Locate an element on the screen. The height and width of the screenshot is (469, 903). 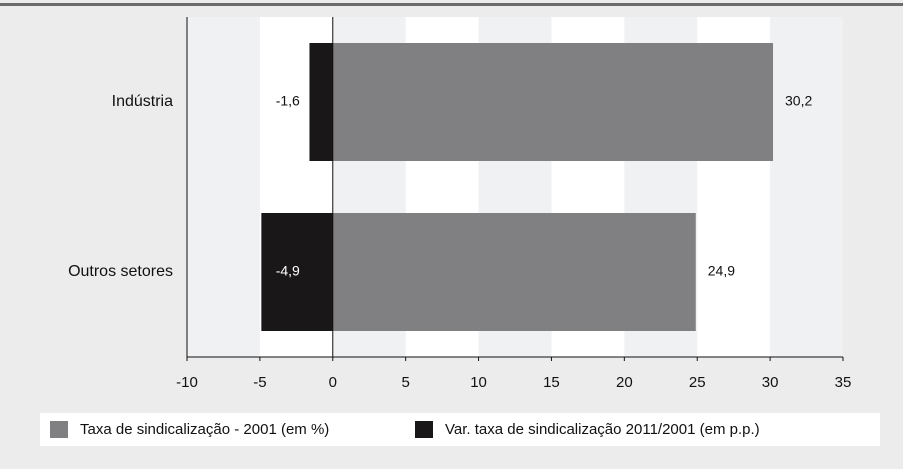
x-tick-label: 25 is located at coordinates (697, 382).